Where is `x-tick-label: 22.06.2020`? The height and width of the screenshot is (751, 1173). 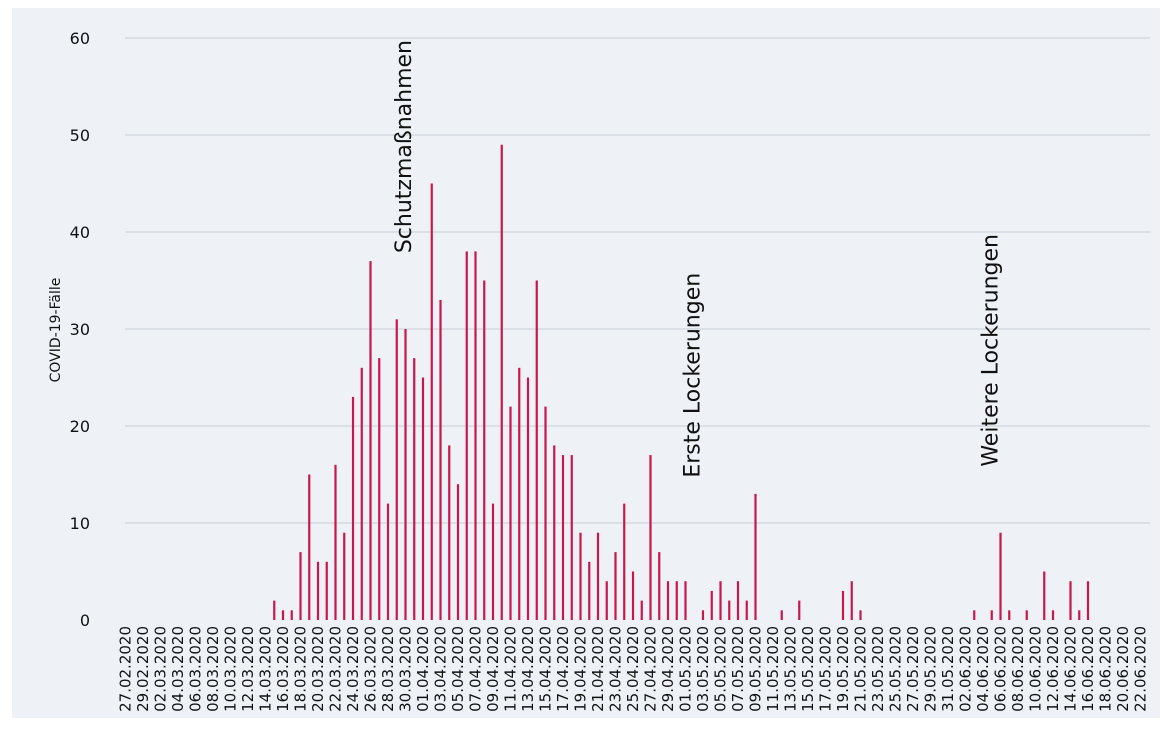
x-tick-label: 22.06.2020 is located at coordinates (1141, 669).